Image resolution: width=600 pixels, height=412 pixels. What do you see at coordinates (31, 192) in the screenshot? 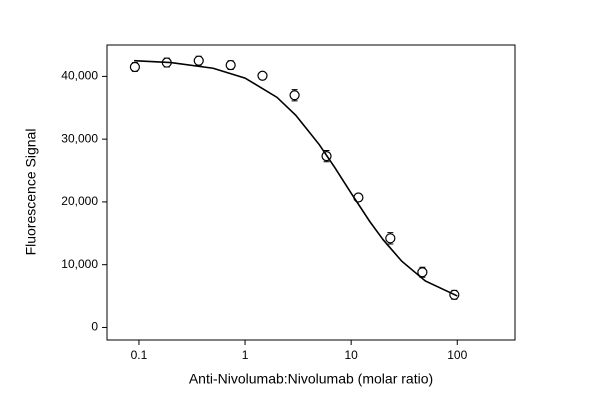
I see `y-axis-title: Fluorescence Signal` at bounding box center [31, 192].